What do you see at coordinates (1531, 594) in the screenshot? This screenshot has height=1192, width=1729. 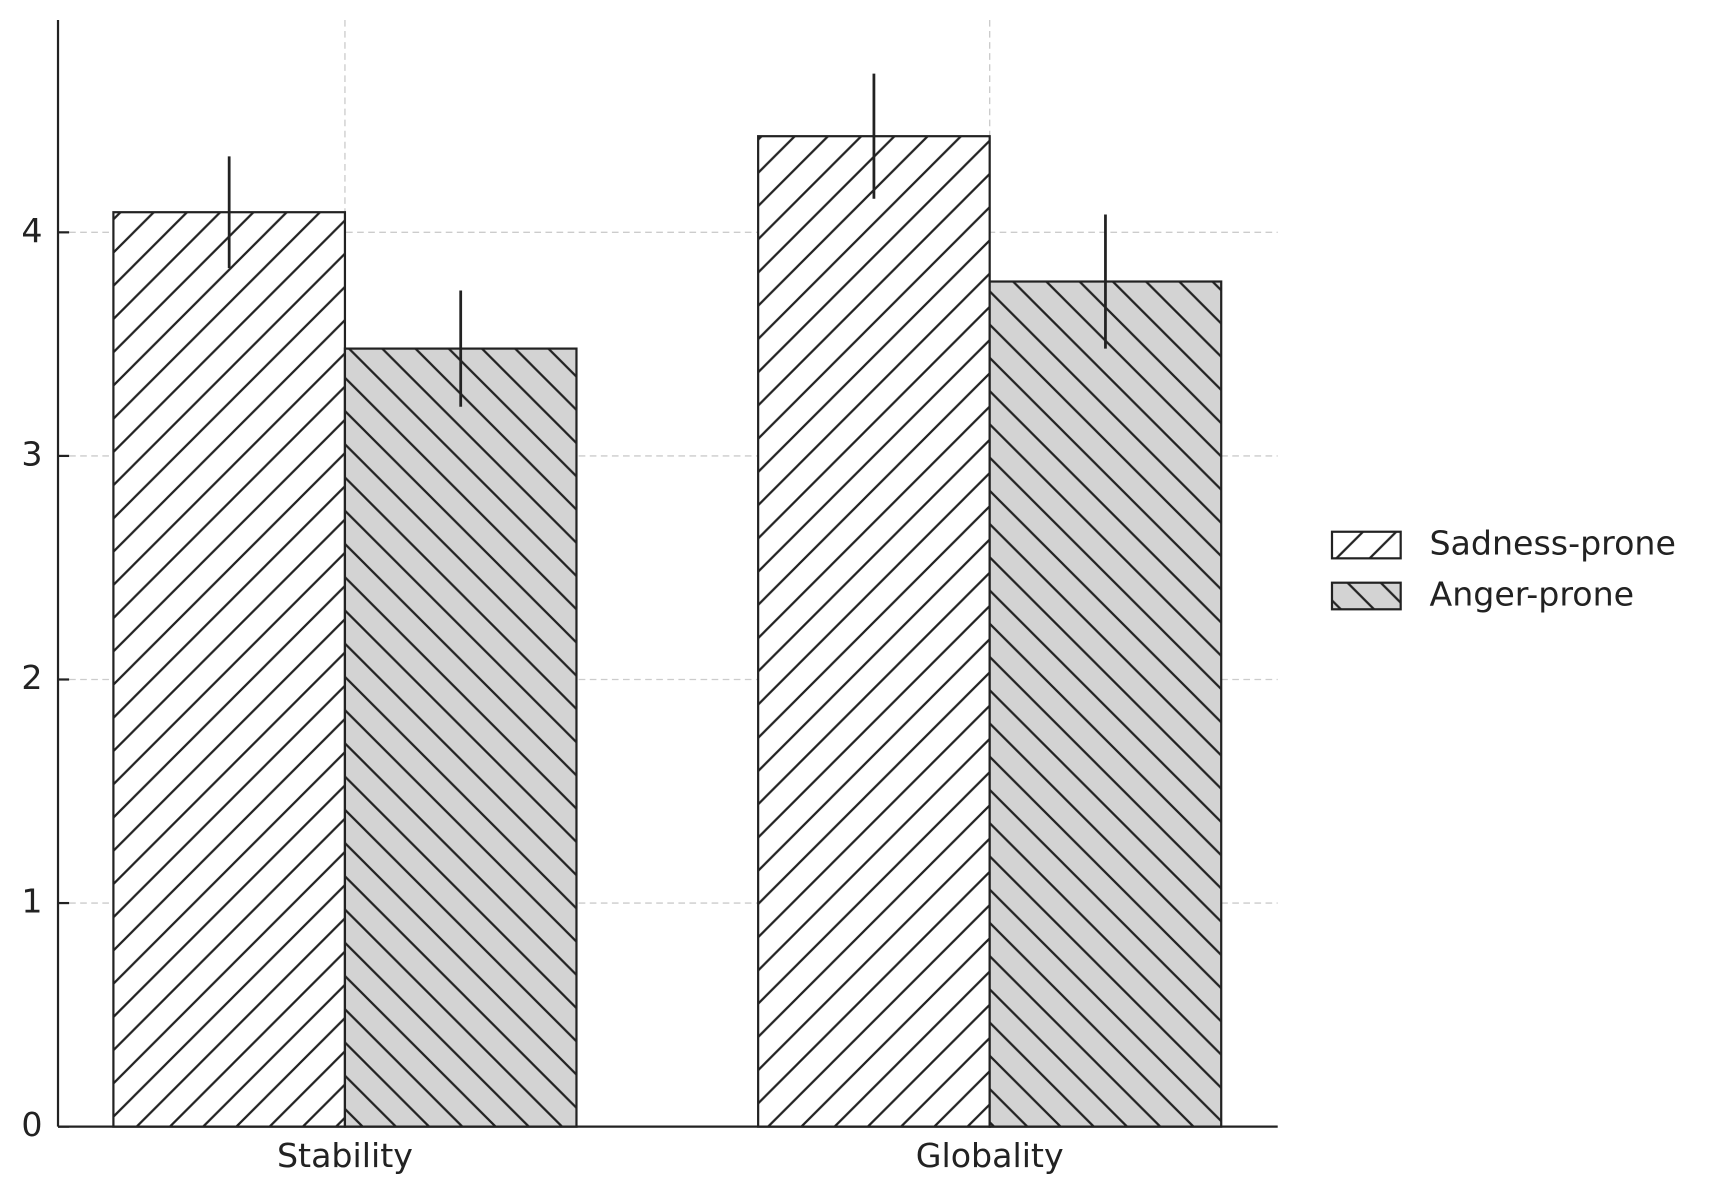 I see `legend-label: Anger-prone` at bounding box center [1531, 594].